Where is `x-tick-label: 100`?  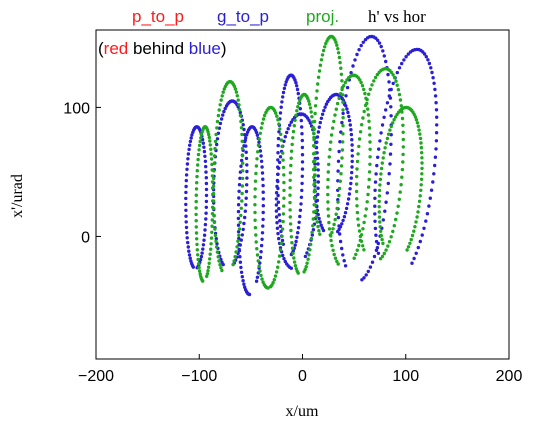
x-tick-label: 100 is located at coordinates (405, 376).